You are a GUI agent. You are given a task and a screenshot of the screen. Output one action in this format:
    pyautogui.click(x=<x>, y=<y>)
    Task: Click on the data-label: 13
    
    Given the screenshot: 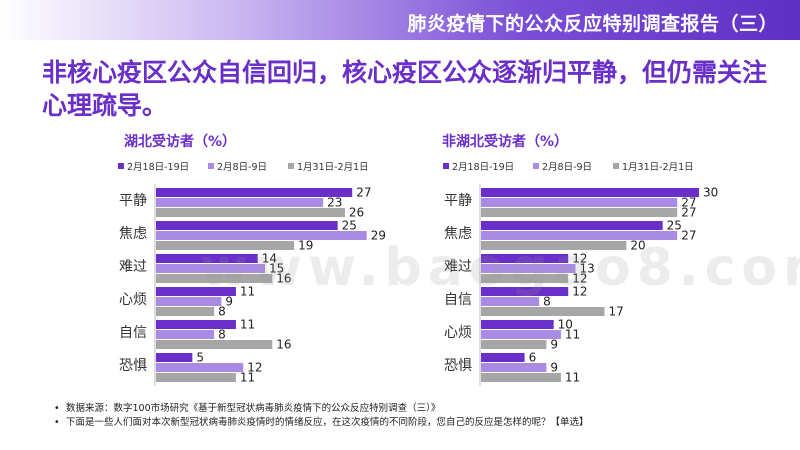 What is the action you would take?
    pyautogui.click(x=586, y=269)
    